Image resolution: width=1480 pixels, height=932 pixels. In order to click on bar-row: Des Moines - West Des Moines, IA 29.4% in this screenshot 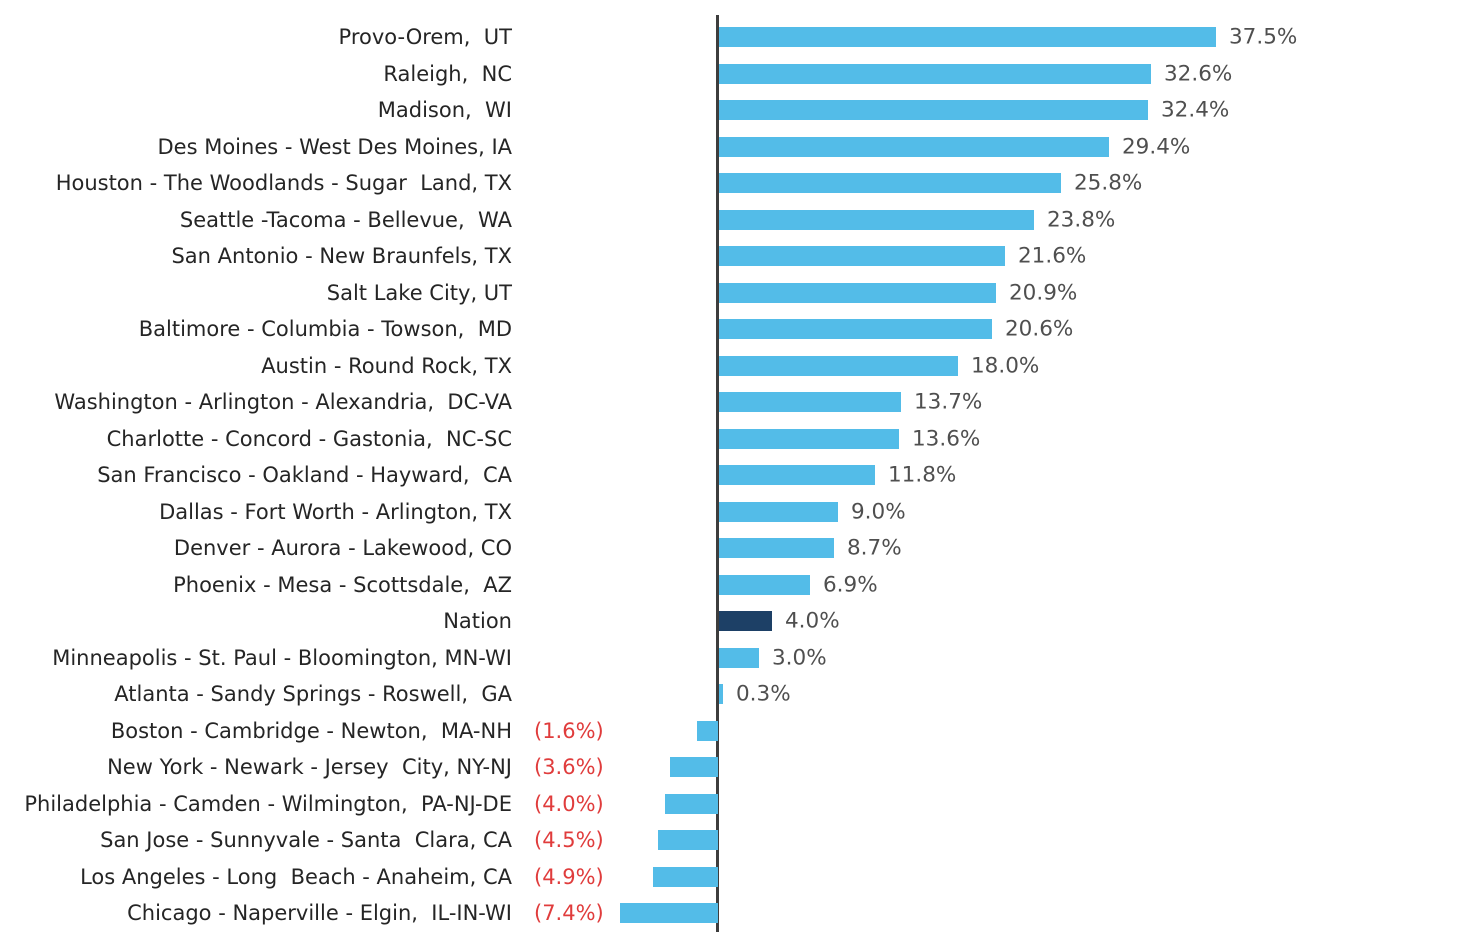, I will do `click(740, 146)`.